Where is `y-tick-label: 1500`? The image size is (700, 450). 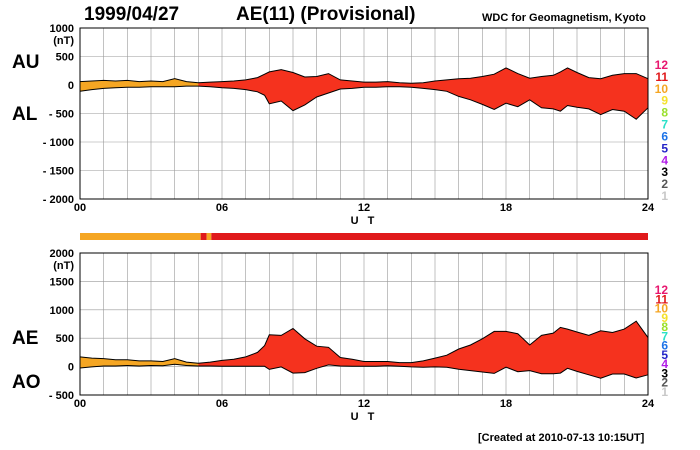
y-tick-label: 1500 is located at coordinates (62, 282).